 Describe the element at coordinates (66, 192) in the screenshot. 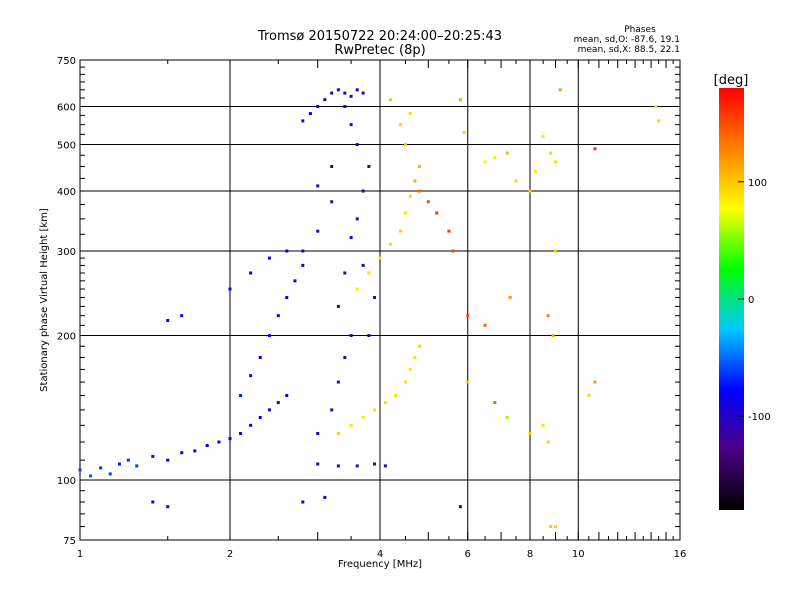

I see `y-tick-label: 400` at that location.